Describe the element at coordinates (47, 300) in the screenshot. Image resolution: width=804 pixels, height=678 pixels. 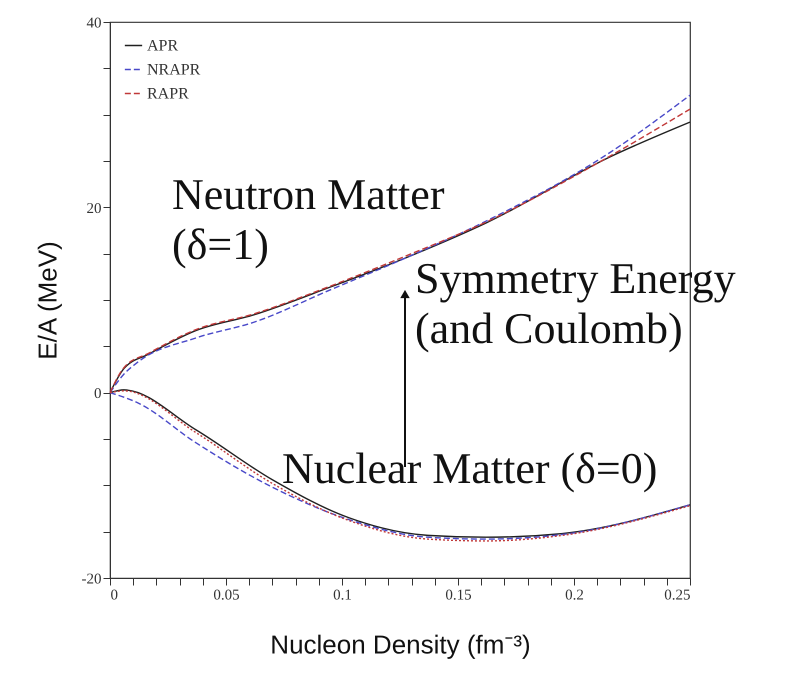
I see `y-axis-title: E/A (MeV)` at that location.